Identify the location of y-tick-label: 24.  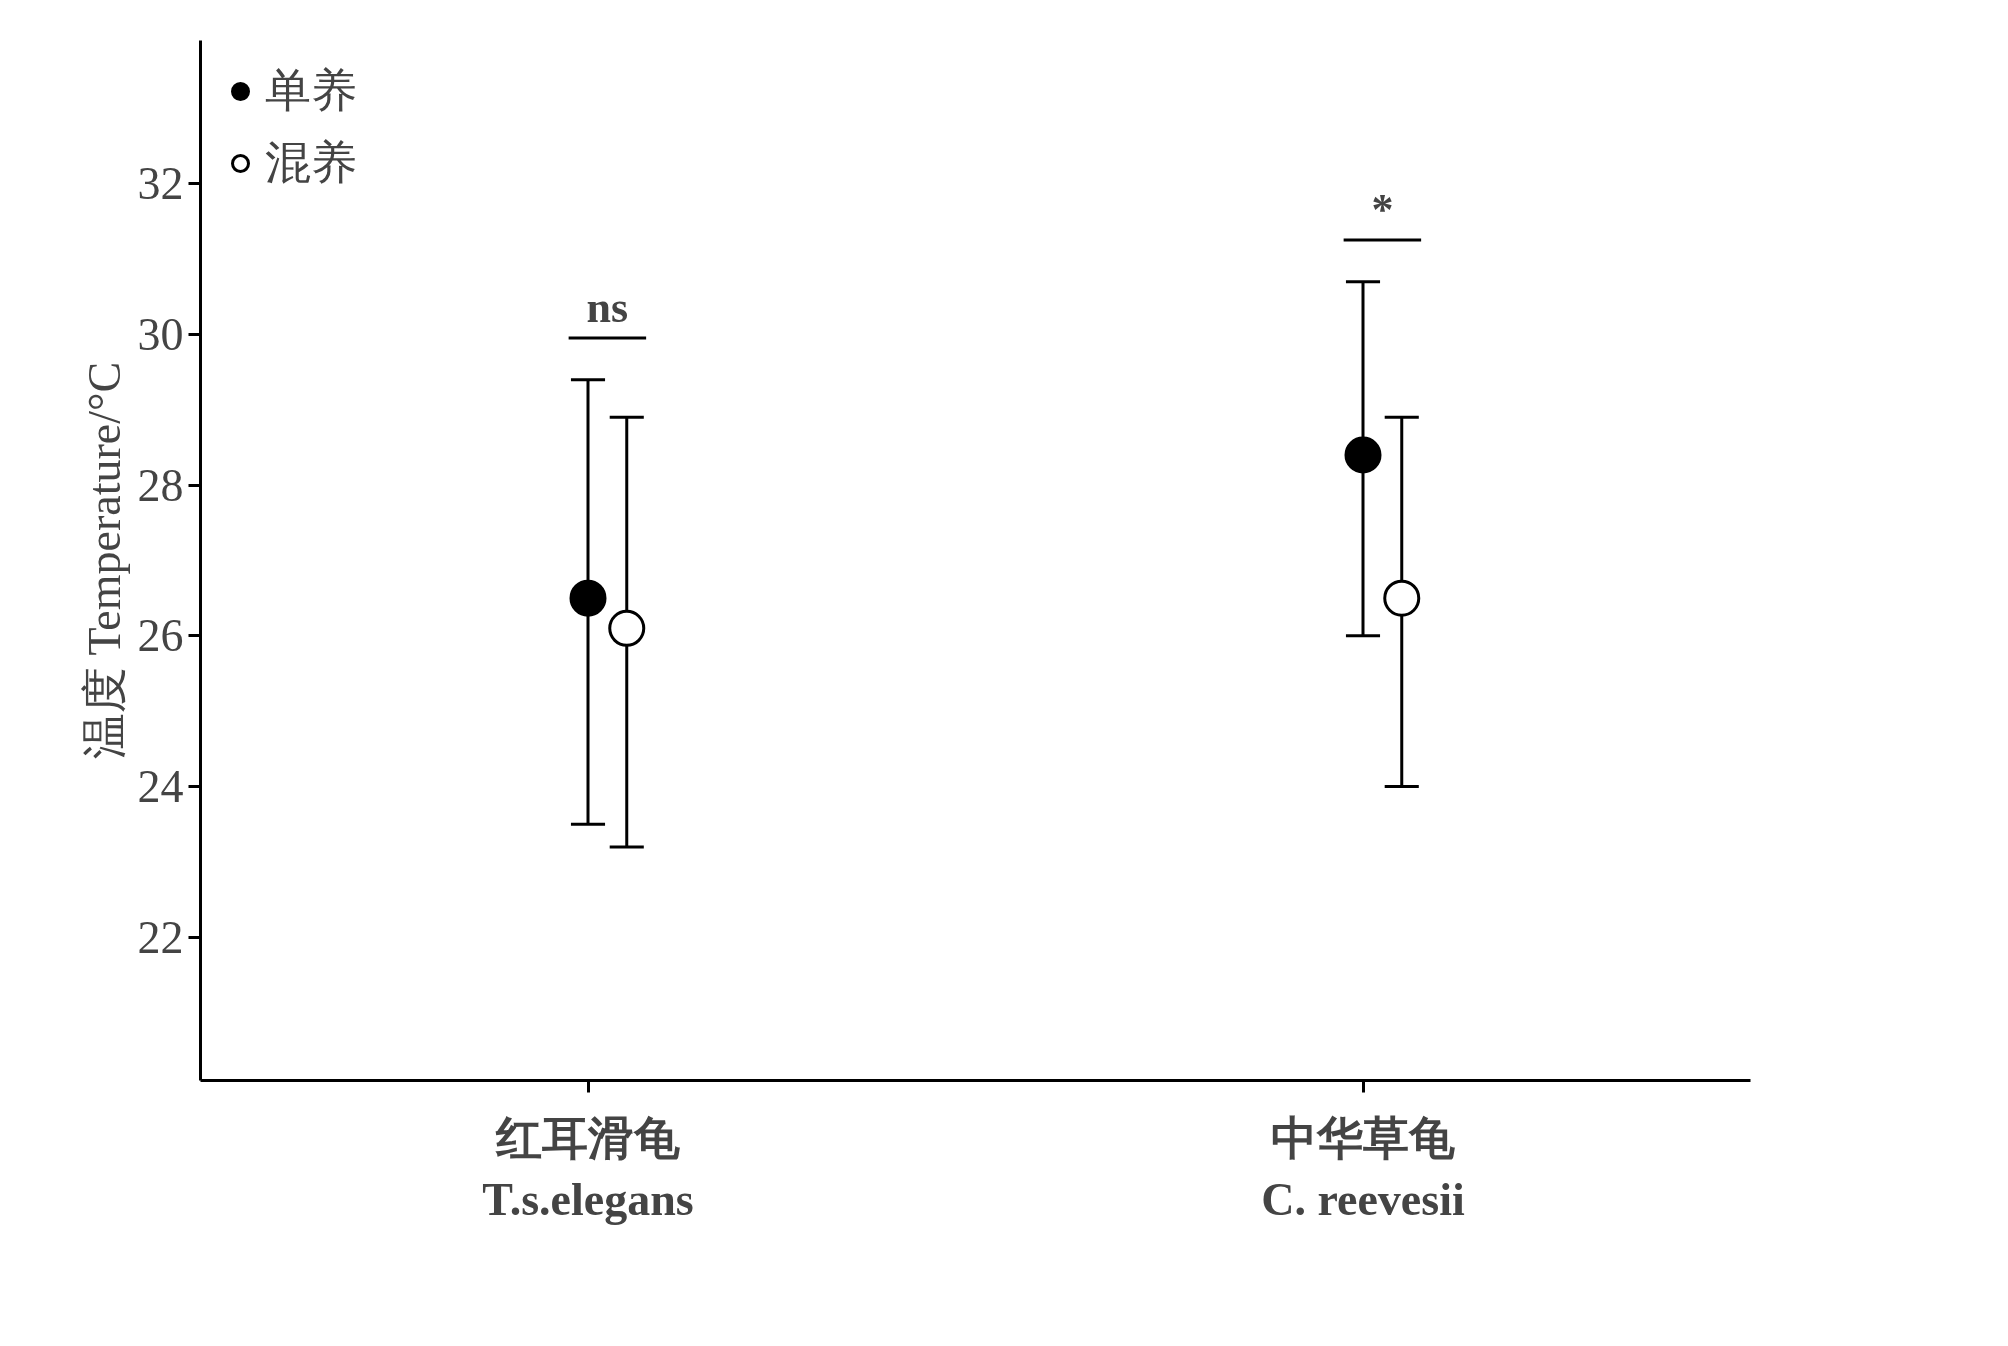
(160, 787).